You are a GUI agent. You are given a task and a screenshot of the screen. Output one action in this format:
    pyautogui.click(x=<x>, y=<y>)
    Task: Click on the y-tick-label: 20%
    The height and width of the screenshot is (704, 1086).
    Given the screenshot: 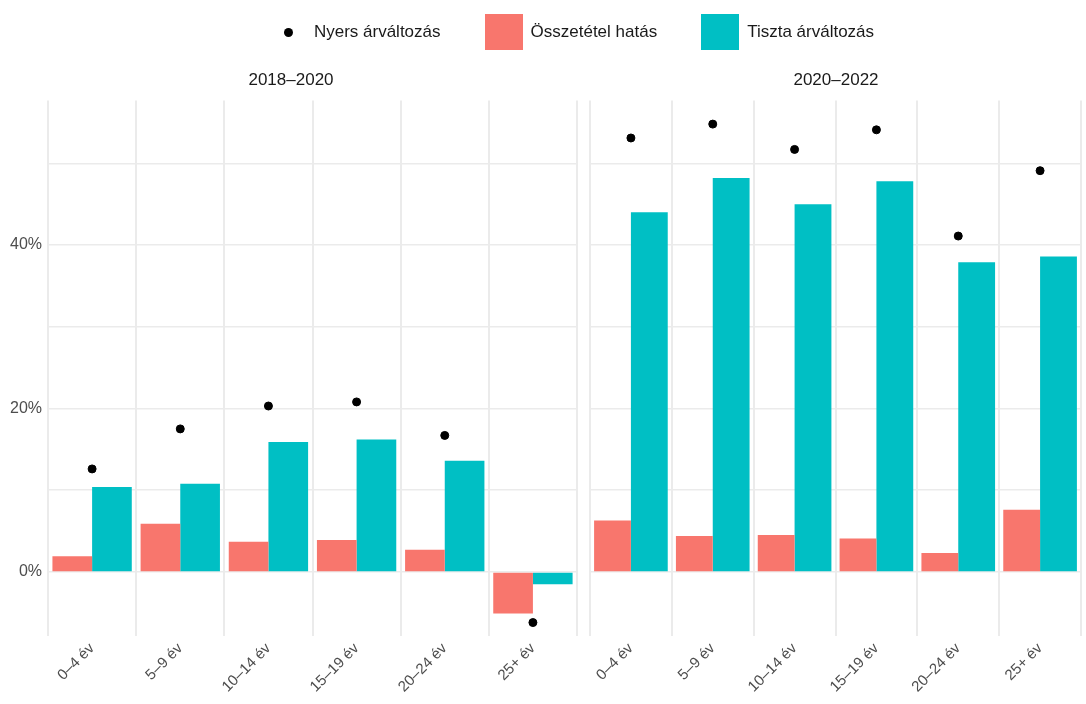 What is the action you would take?
    pyautogui.click(x=26, y=407)
    